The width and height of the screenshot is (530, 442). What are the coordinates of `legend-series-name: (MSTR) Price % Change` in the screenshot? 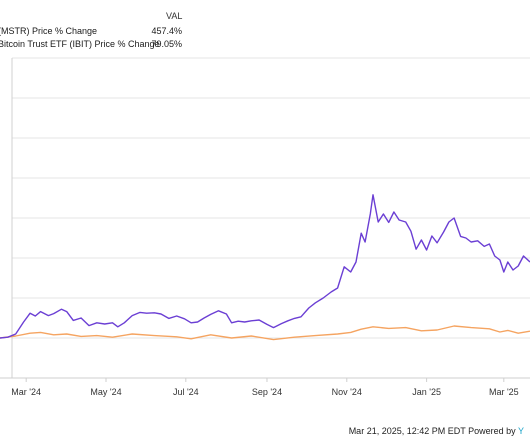 It's located at (49, 31).